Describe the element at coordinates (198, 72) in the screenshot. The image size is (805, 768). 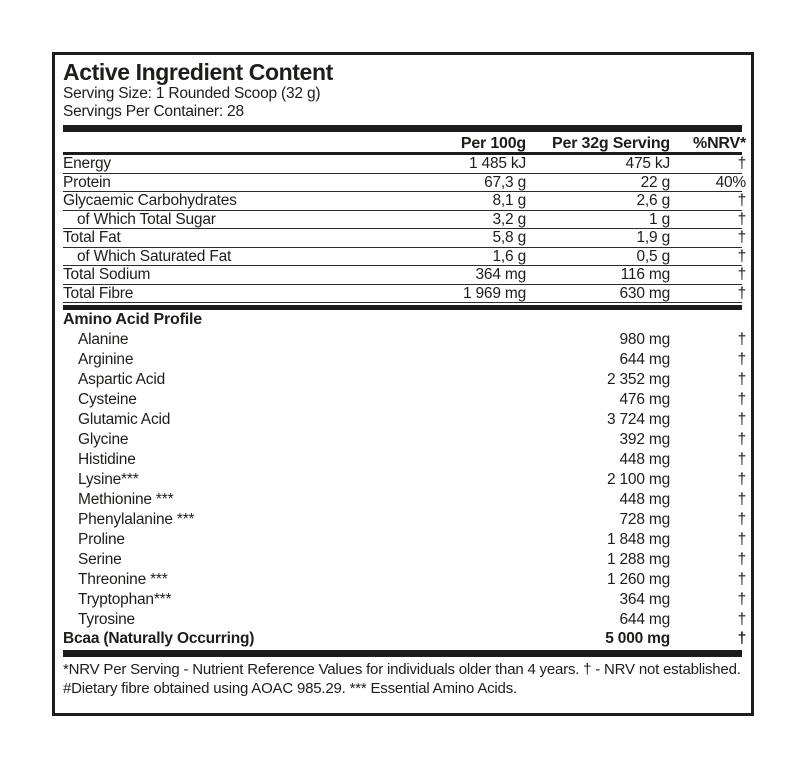
I see `label-title: Active Ingredient Content` at that location.